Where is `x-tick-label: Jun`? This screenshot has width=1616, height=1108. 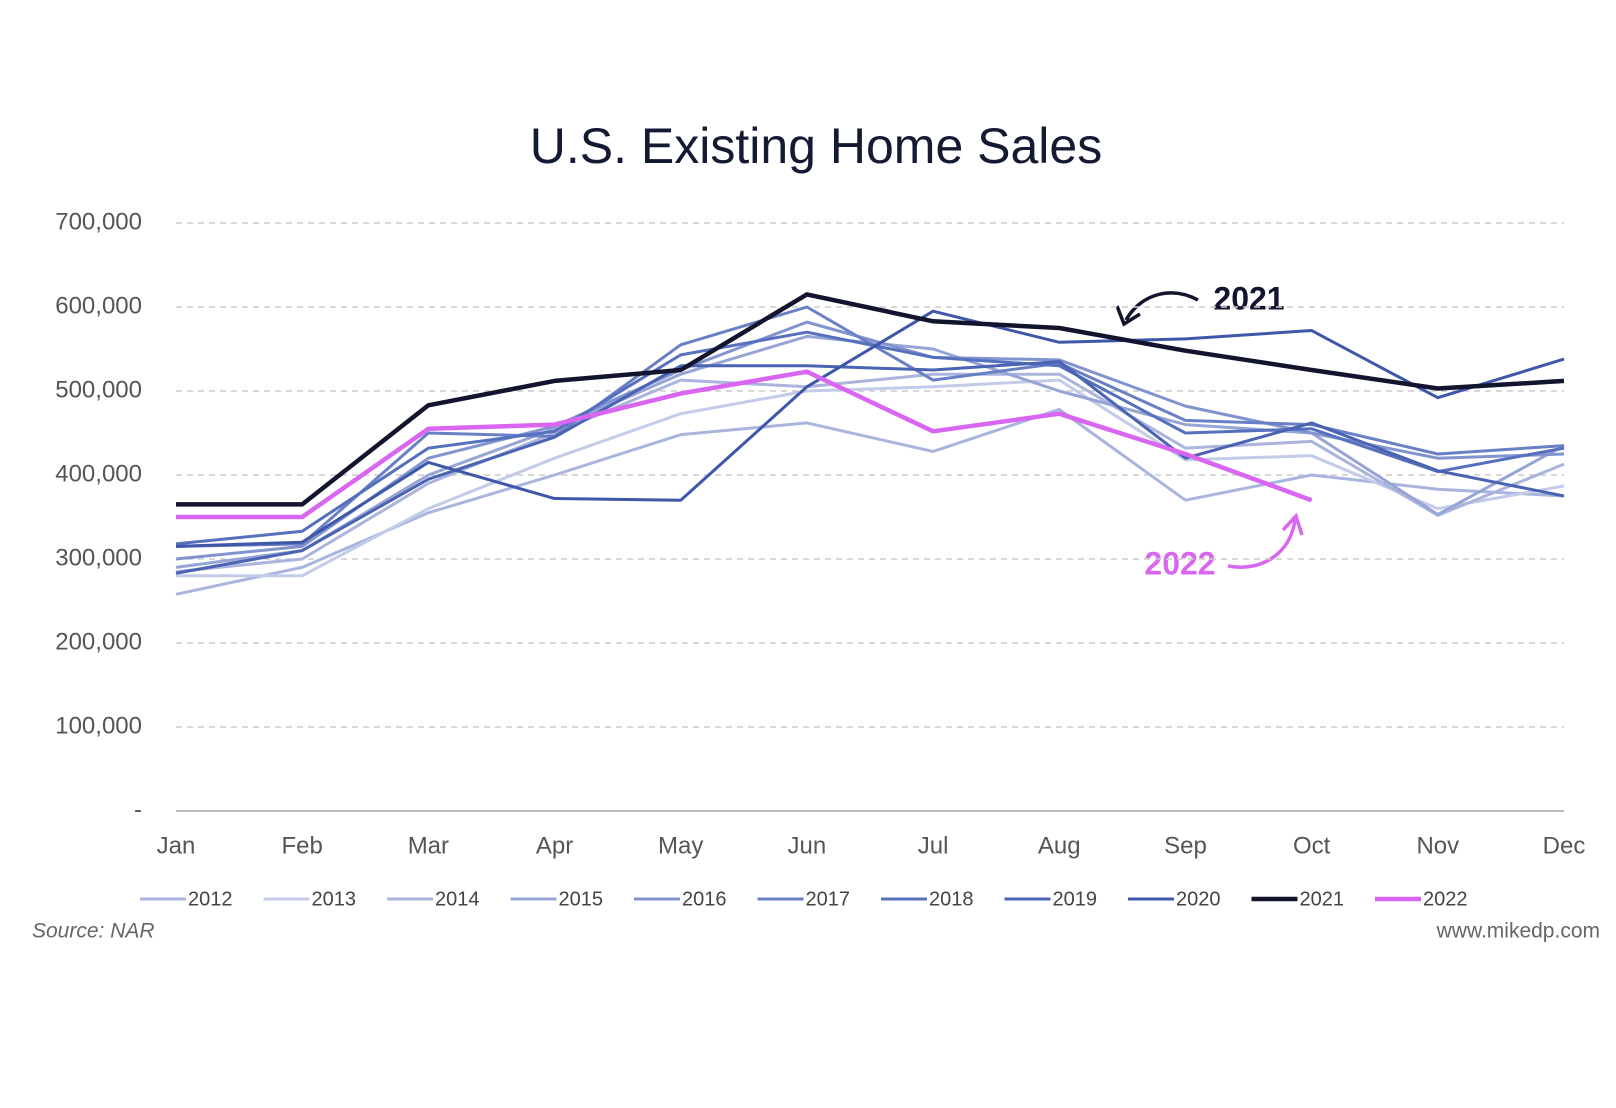
x-tick-label: Jun is located at coordinates (807, 845).